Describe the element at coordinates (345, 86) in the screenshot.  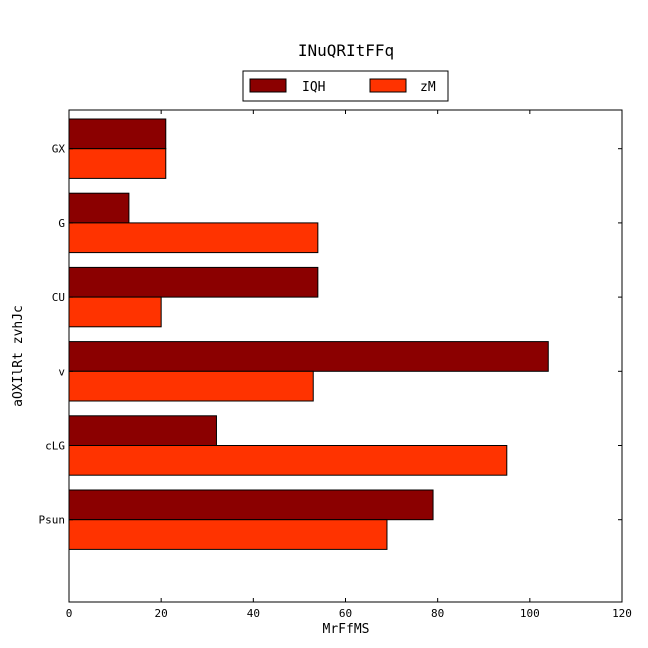
I see `legend: IQH zM` at that location.